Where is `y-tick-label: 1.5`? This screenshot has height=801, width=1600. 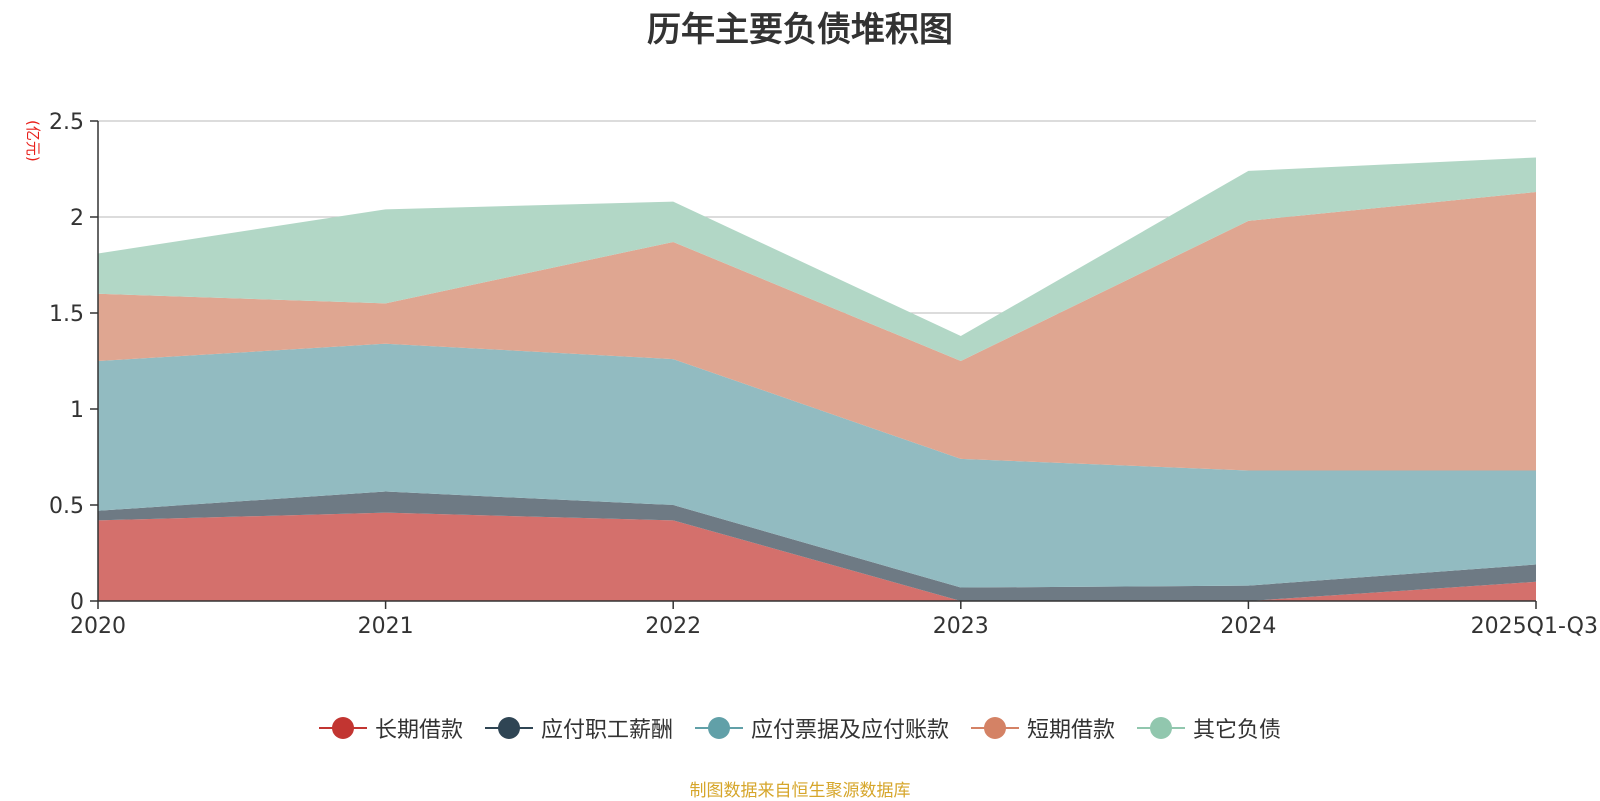
y-tick-label: 1.5 is located at coordinates (66, 314).